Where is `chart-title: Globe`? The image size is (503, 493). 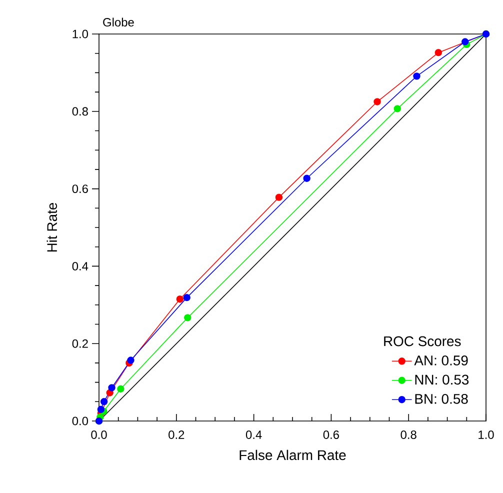
chart-title: Globe is located at coordinates (118, 22).